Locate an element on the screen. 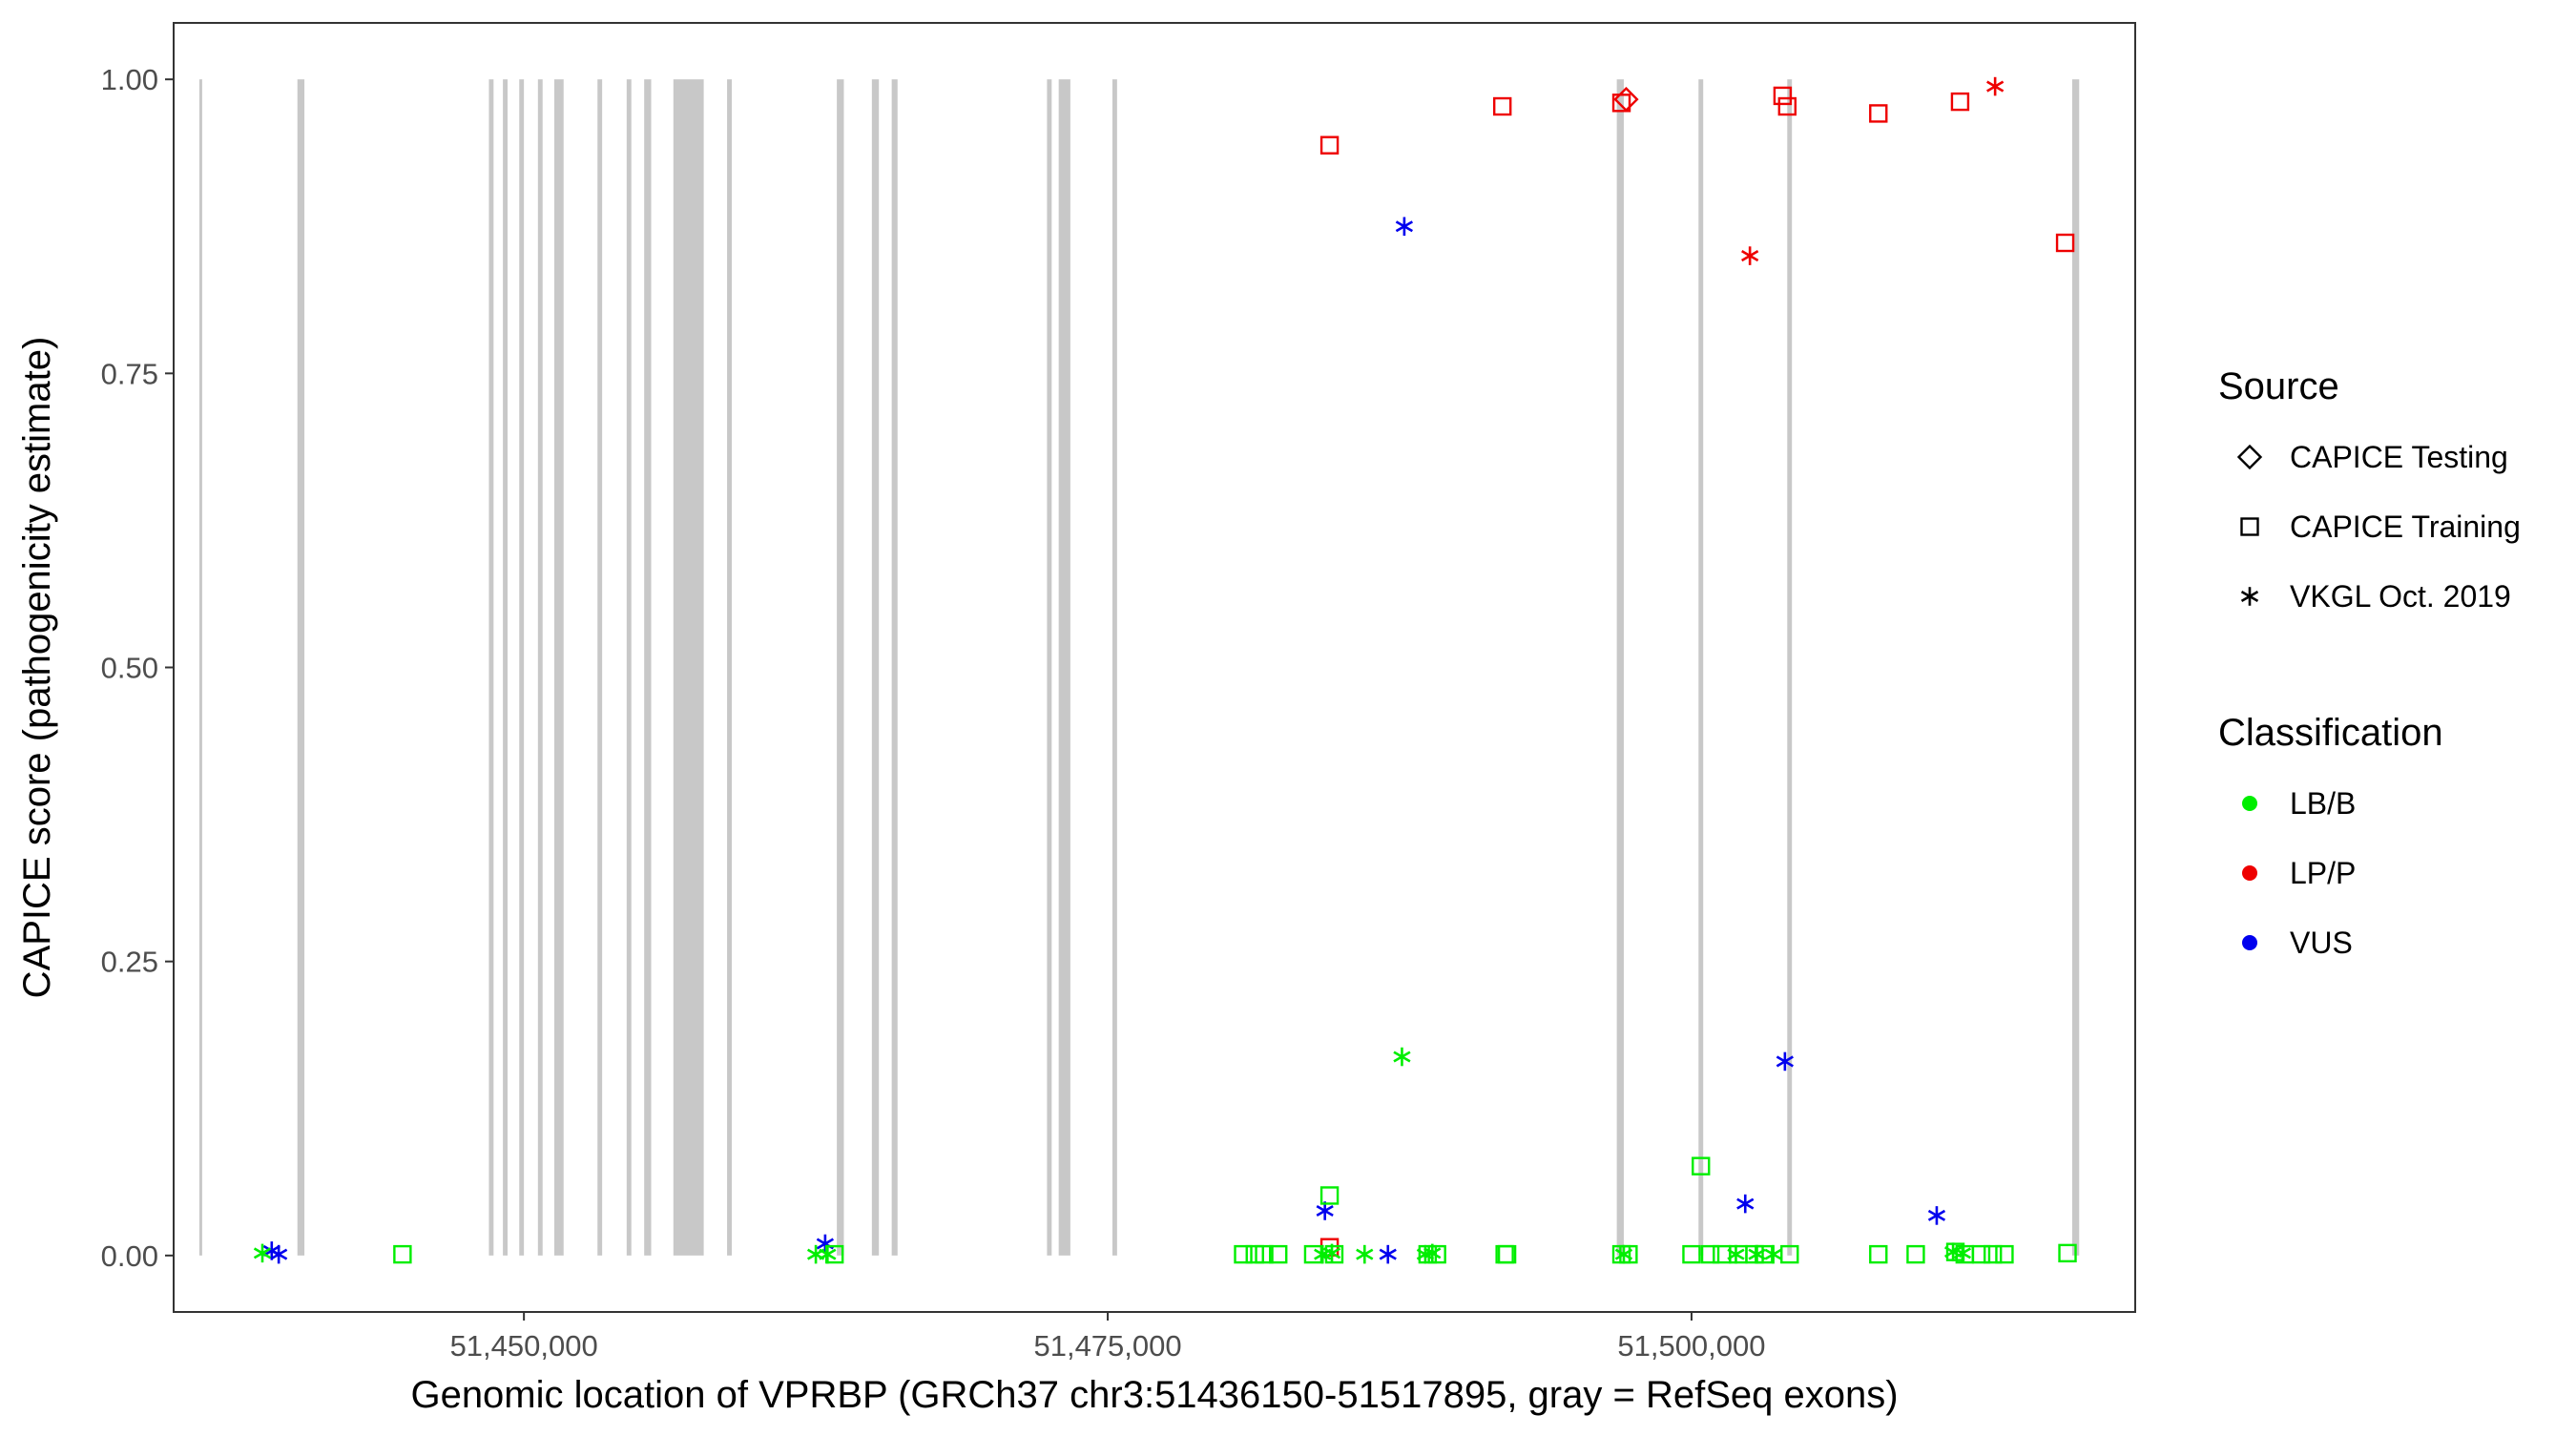 The image size is (2576, 1436). y-tick-label: 1.00 is located at coordinates (129, 79).